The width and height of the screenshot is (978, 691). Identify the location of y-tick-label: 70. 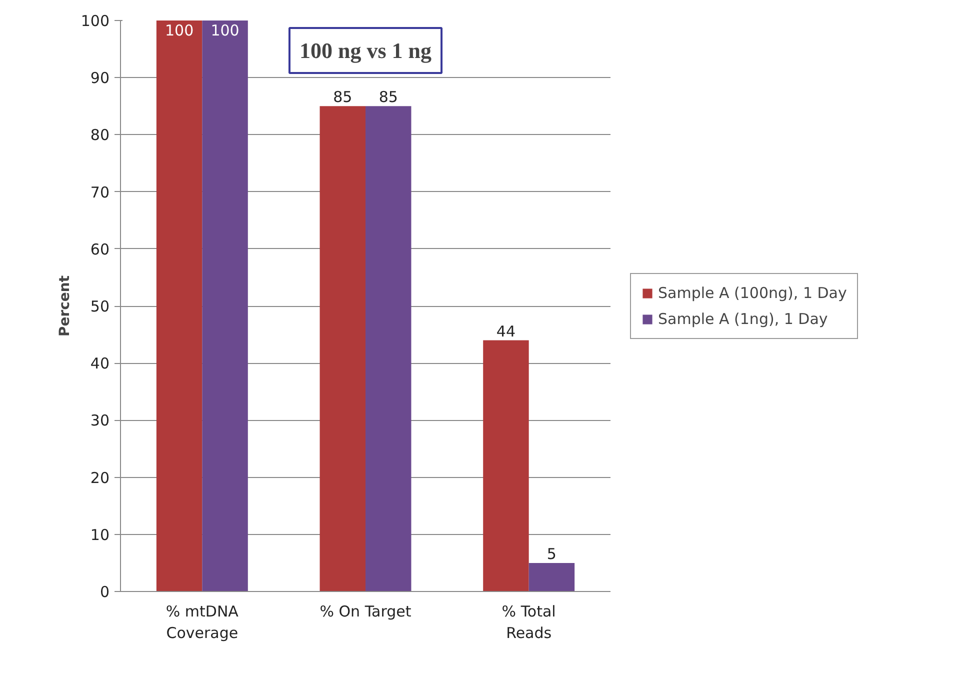
(100, 192).